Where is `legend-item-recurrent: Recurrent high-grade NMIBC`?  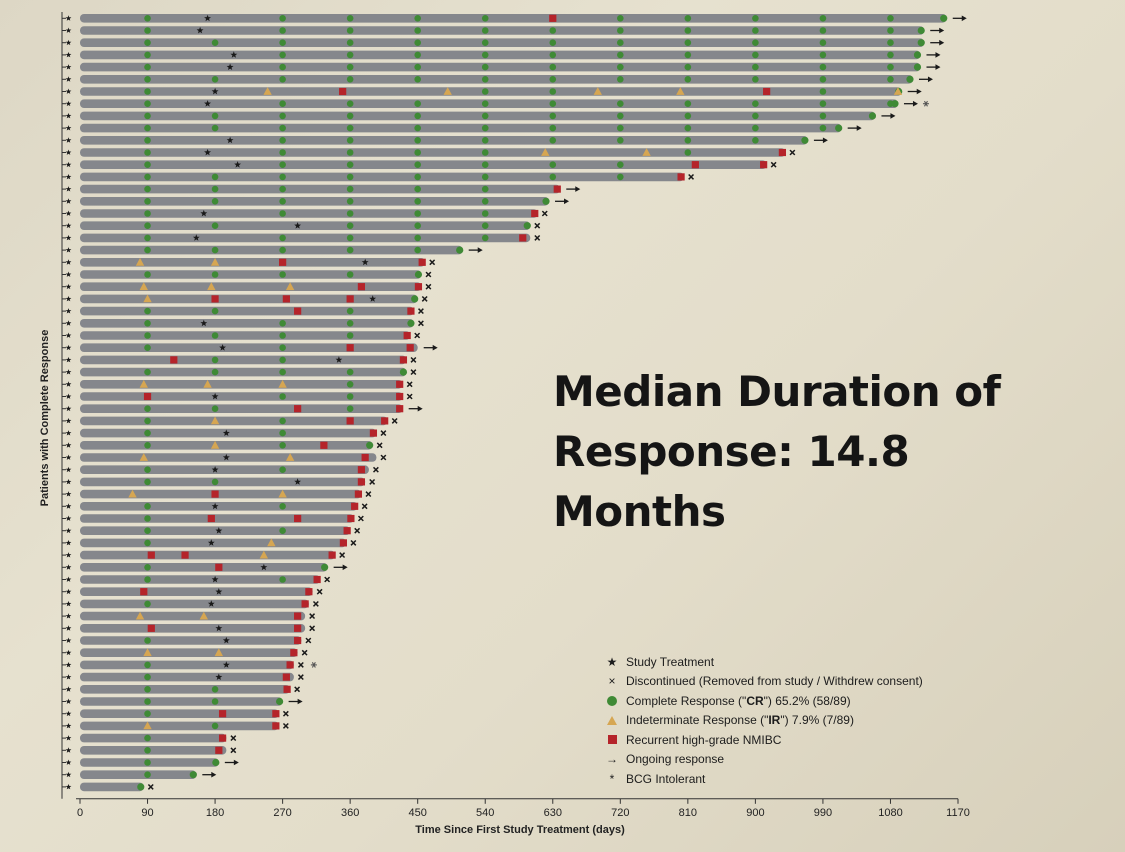 legend-item-recurrent: Recurrent high-grade NMIBC is located at coordinates (804, 740).